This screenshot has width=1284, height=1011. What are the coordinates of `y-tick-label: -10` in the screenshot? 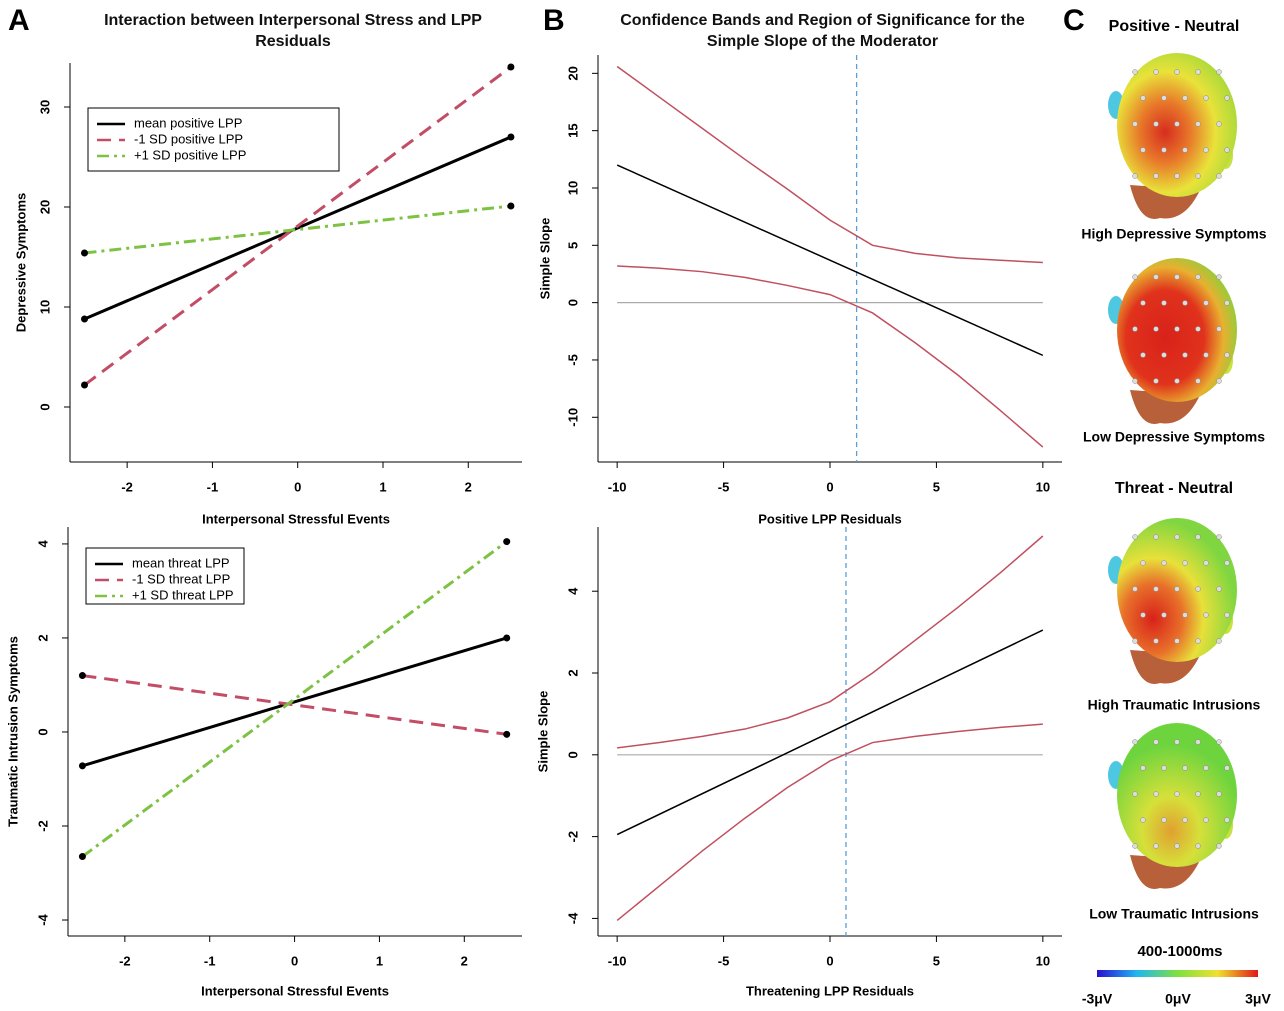 It's located at (572, 417).